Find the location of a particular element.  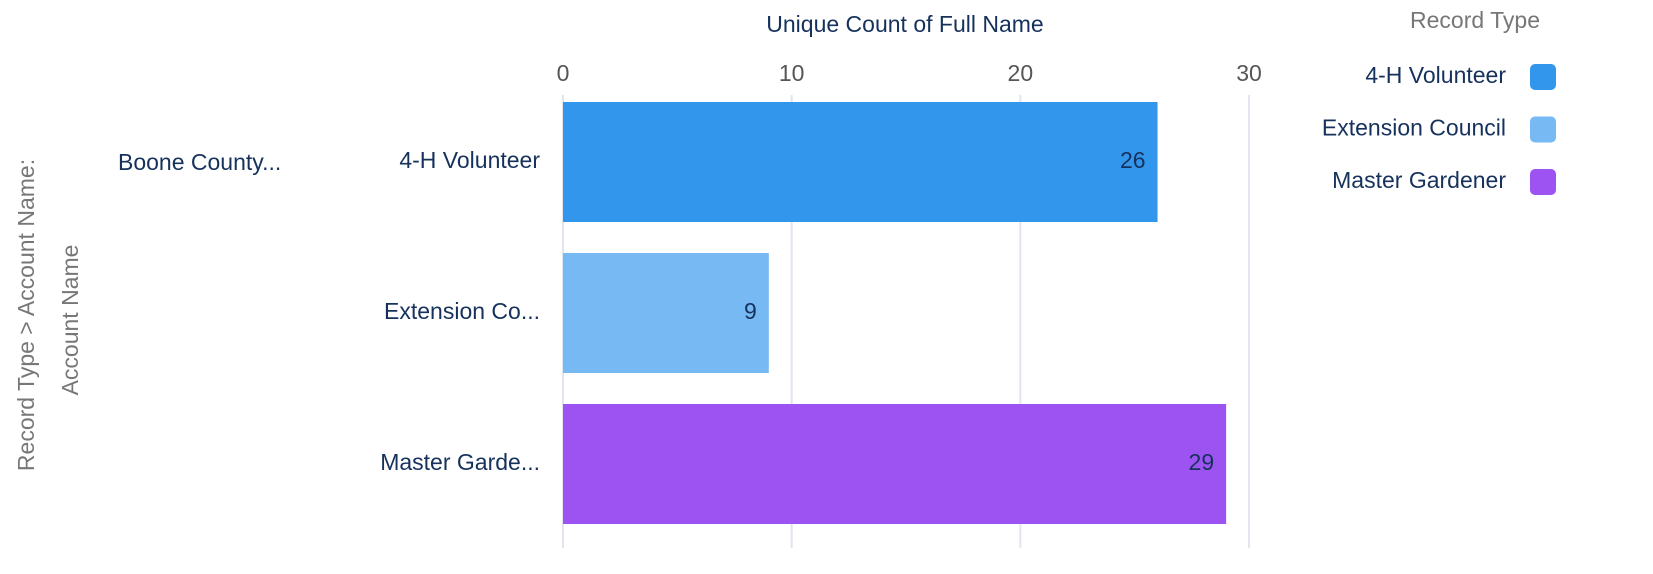

x-tick-label: 10 is located at coordinates (792, 73).